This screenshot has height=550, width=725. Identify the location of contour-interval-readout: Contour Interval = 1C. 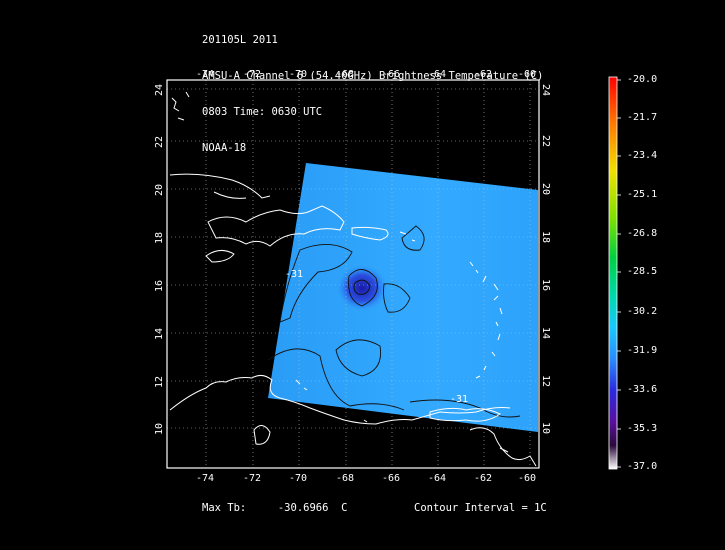
(480, 508).